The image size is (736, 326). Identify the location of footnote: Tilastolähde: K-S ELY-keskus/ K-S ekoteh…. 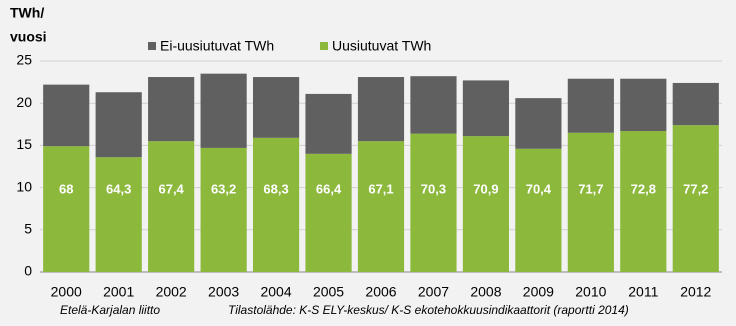
(428, 310).